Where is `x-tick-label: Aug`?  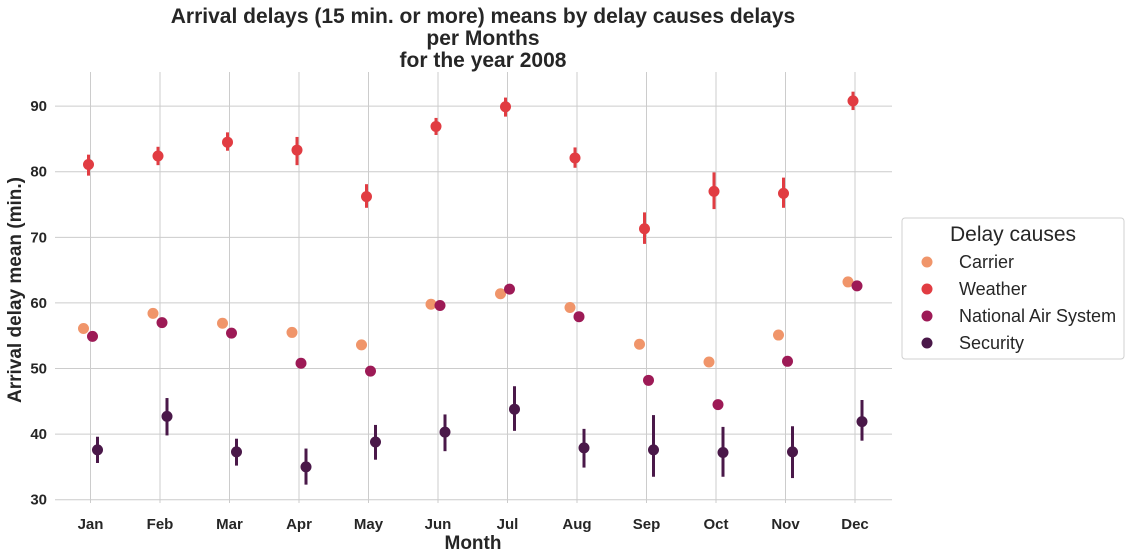
x-tick-label: Aug is located at coordinates (576, 524).